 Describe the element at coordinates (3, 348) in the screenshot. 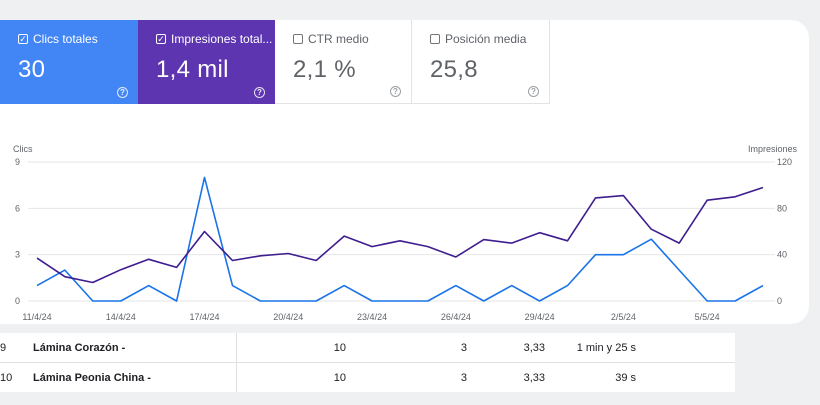

I see `row-index: 9` at that location.